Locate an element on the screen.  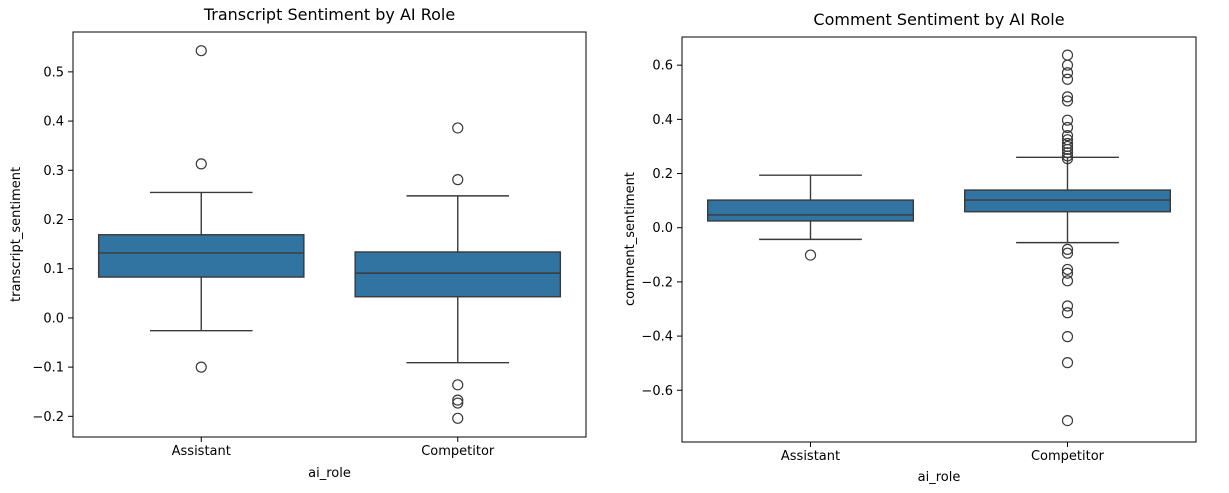
chart-title: Transcript Sentiment by AI Role is located at coordinates (329, 14).